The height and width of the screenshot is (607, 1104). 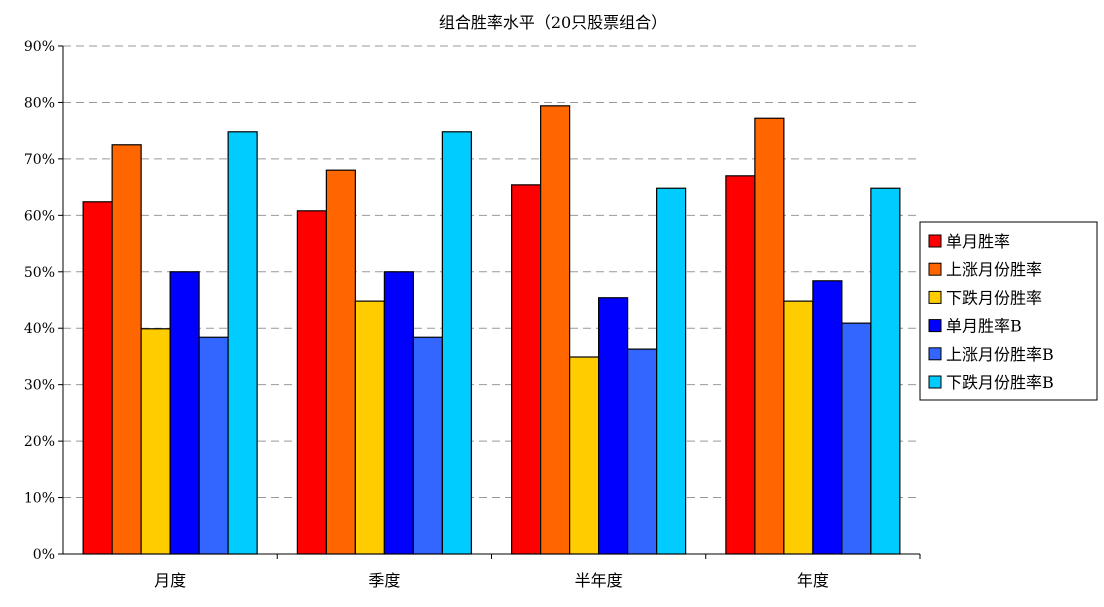 I want to click on y-tick-label: 80%, so click(x=39, y=103).